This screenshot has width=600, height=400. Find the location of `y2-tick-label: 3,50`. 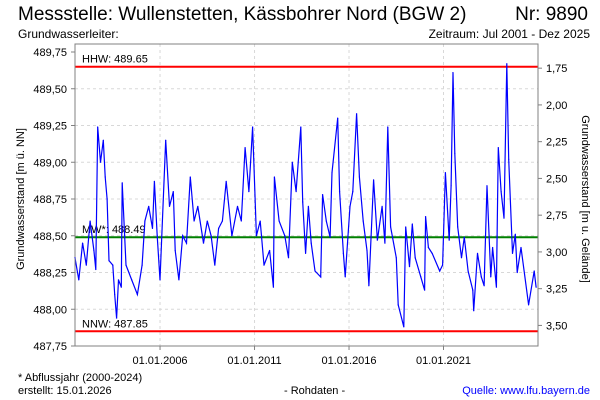

y2-tick-label: 3,50 is located at coordinates (556, 326).